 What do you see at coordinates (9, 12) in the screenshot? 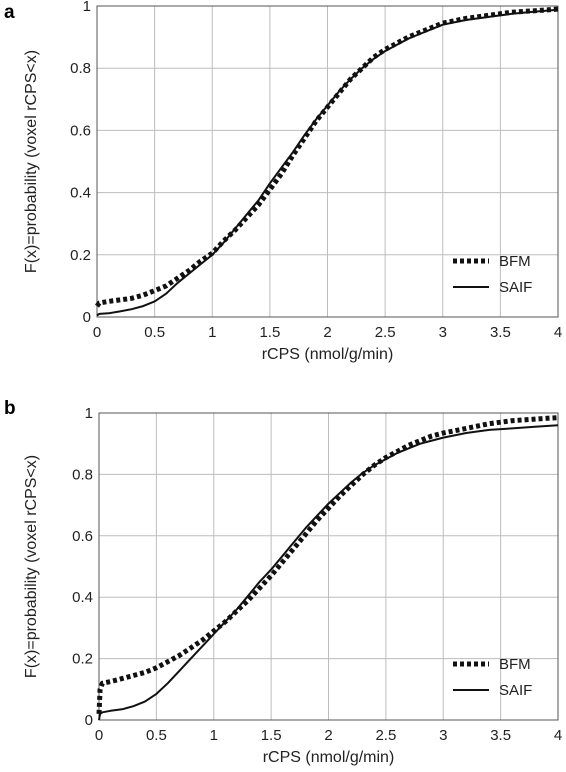
I see `panel-label-a: a` at bounding box center [9, 12].